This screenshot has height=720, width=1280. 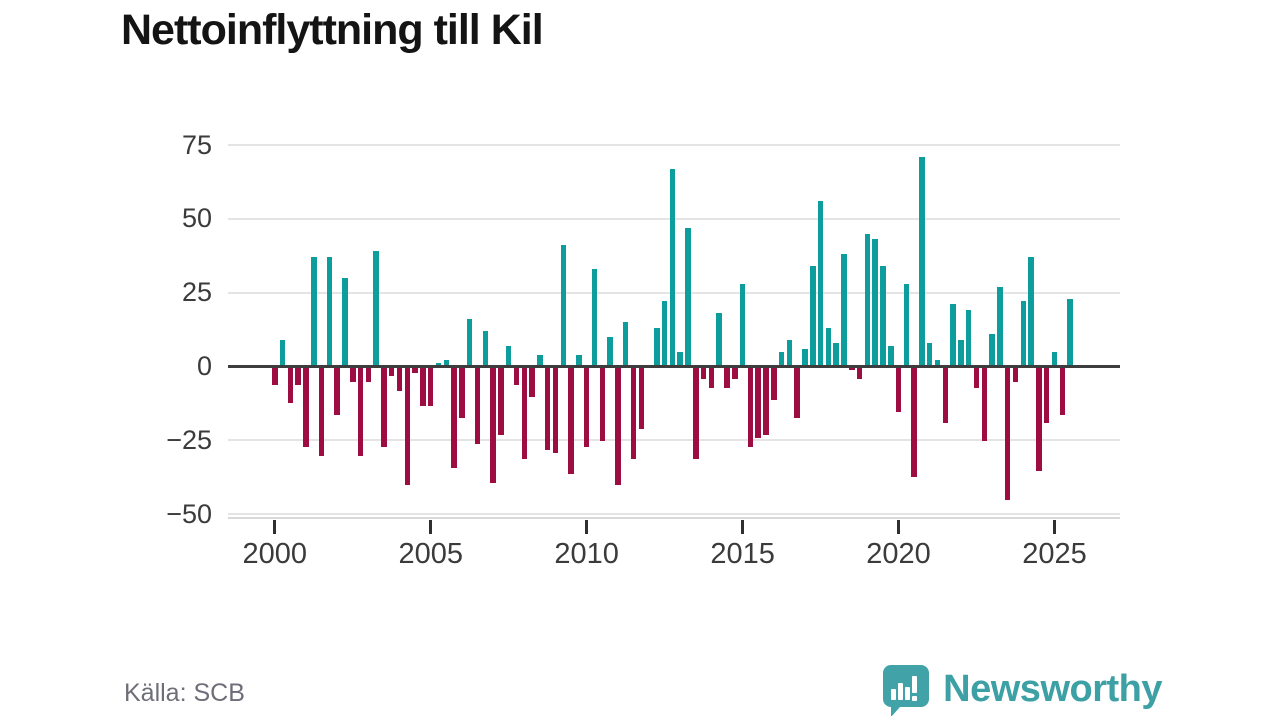 I want to click on x-axis-tick-label: 2020, so click(x=898, y=554).